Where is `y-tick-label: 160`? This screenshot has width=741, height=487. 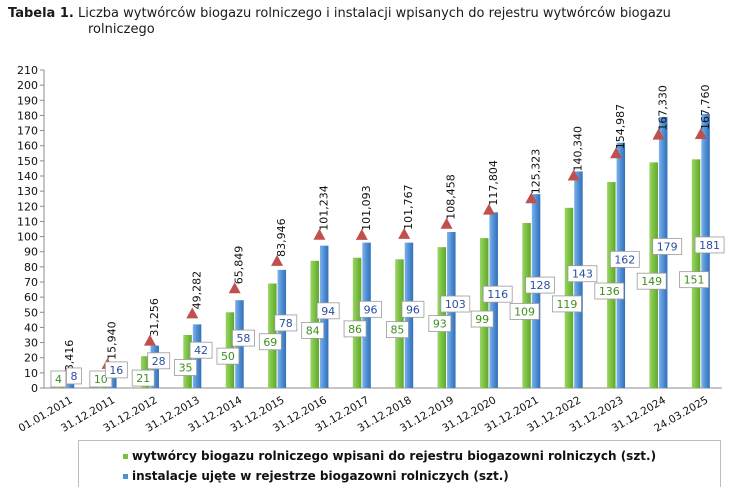
y-tick-label: 160 is located at coordinates (27, 146).